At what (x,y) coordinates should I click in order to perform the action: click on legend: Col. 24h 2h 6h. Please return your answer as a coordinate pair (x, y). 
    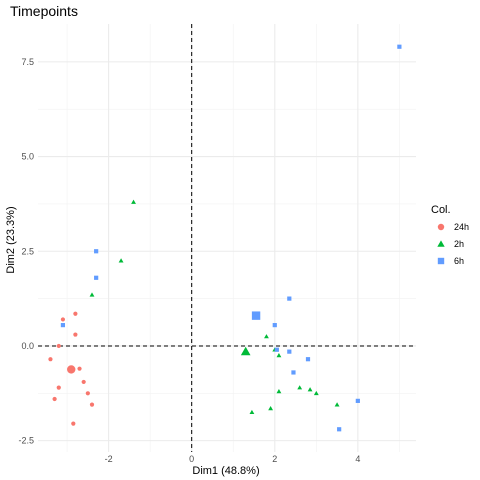
    Looking at the image, I should click on (450, 235).